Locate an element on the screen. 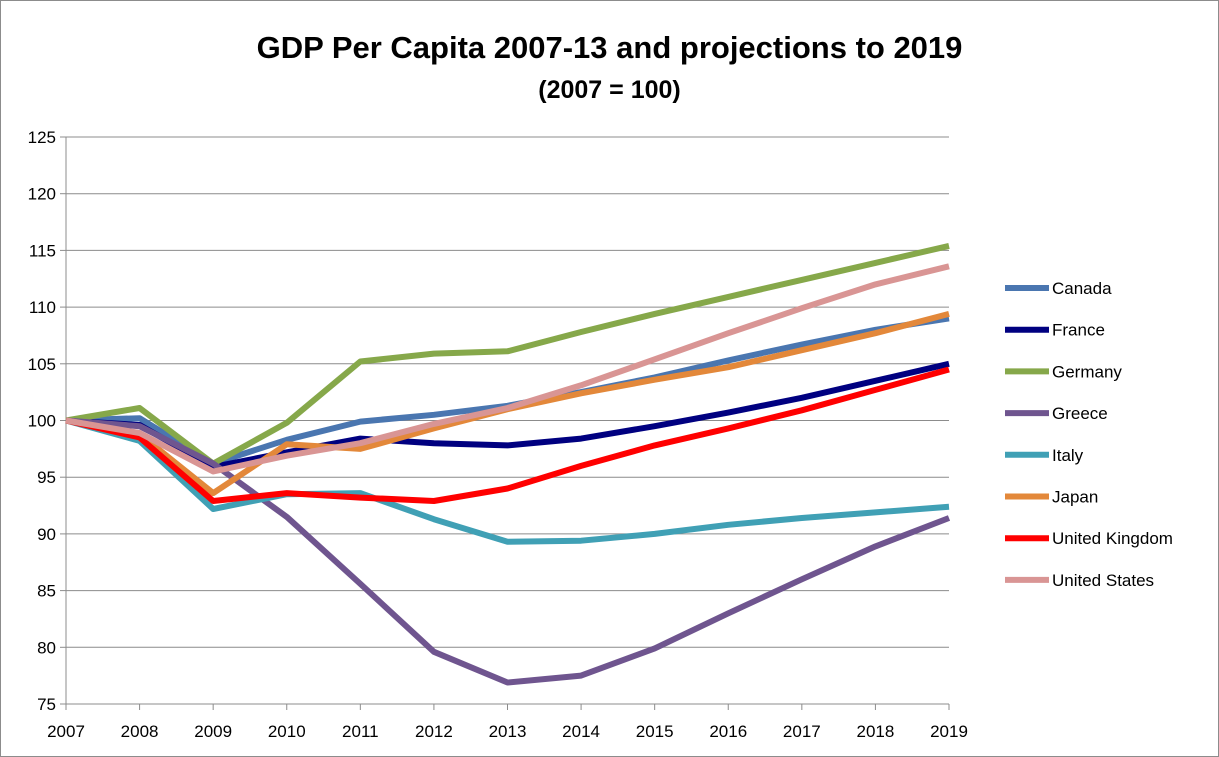 This screenshot has height=757, width=1219. y-tick-label: 120 is located at coordinates (42, 194).